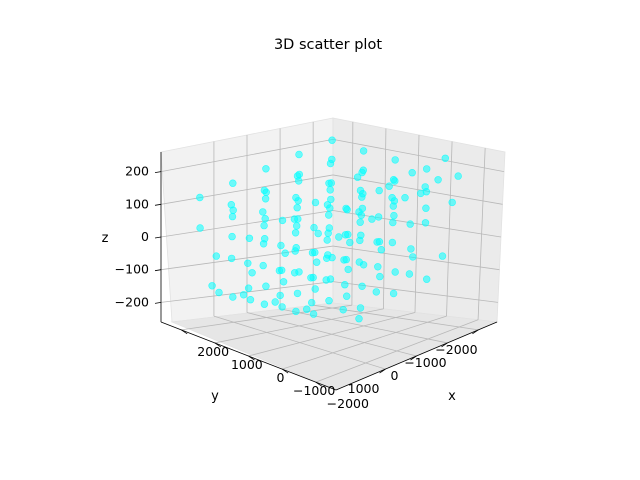  What do you see at coordinates (137, 171) in the screenshot?
I see `z-tick-label: 200` at bounding box center [137, 171].